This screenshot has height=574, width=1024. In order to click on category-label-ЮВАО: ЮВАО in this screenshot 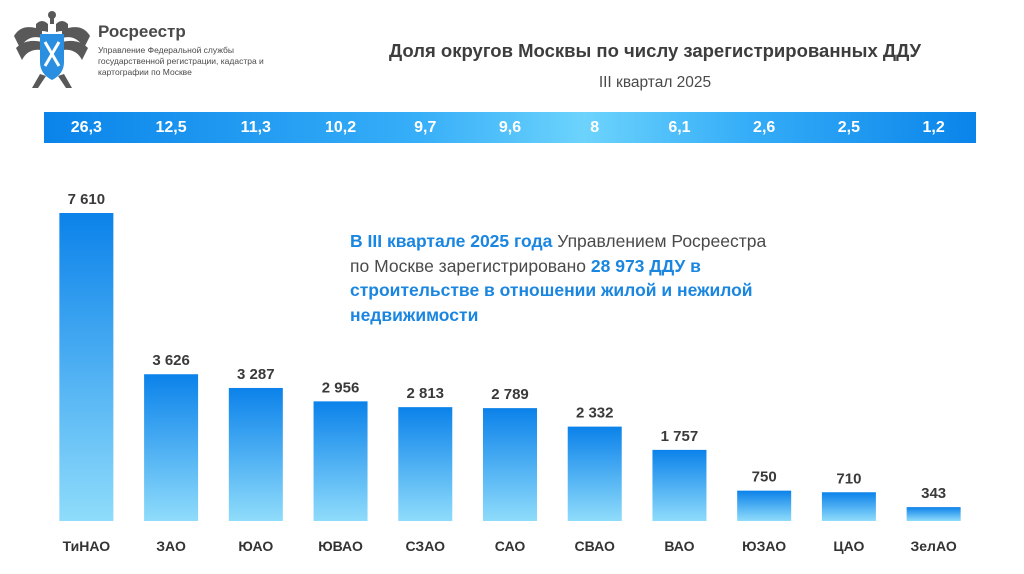, I will do `click(340, 546)`.